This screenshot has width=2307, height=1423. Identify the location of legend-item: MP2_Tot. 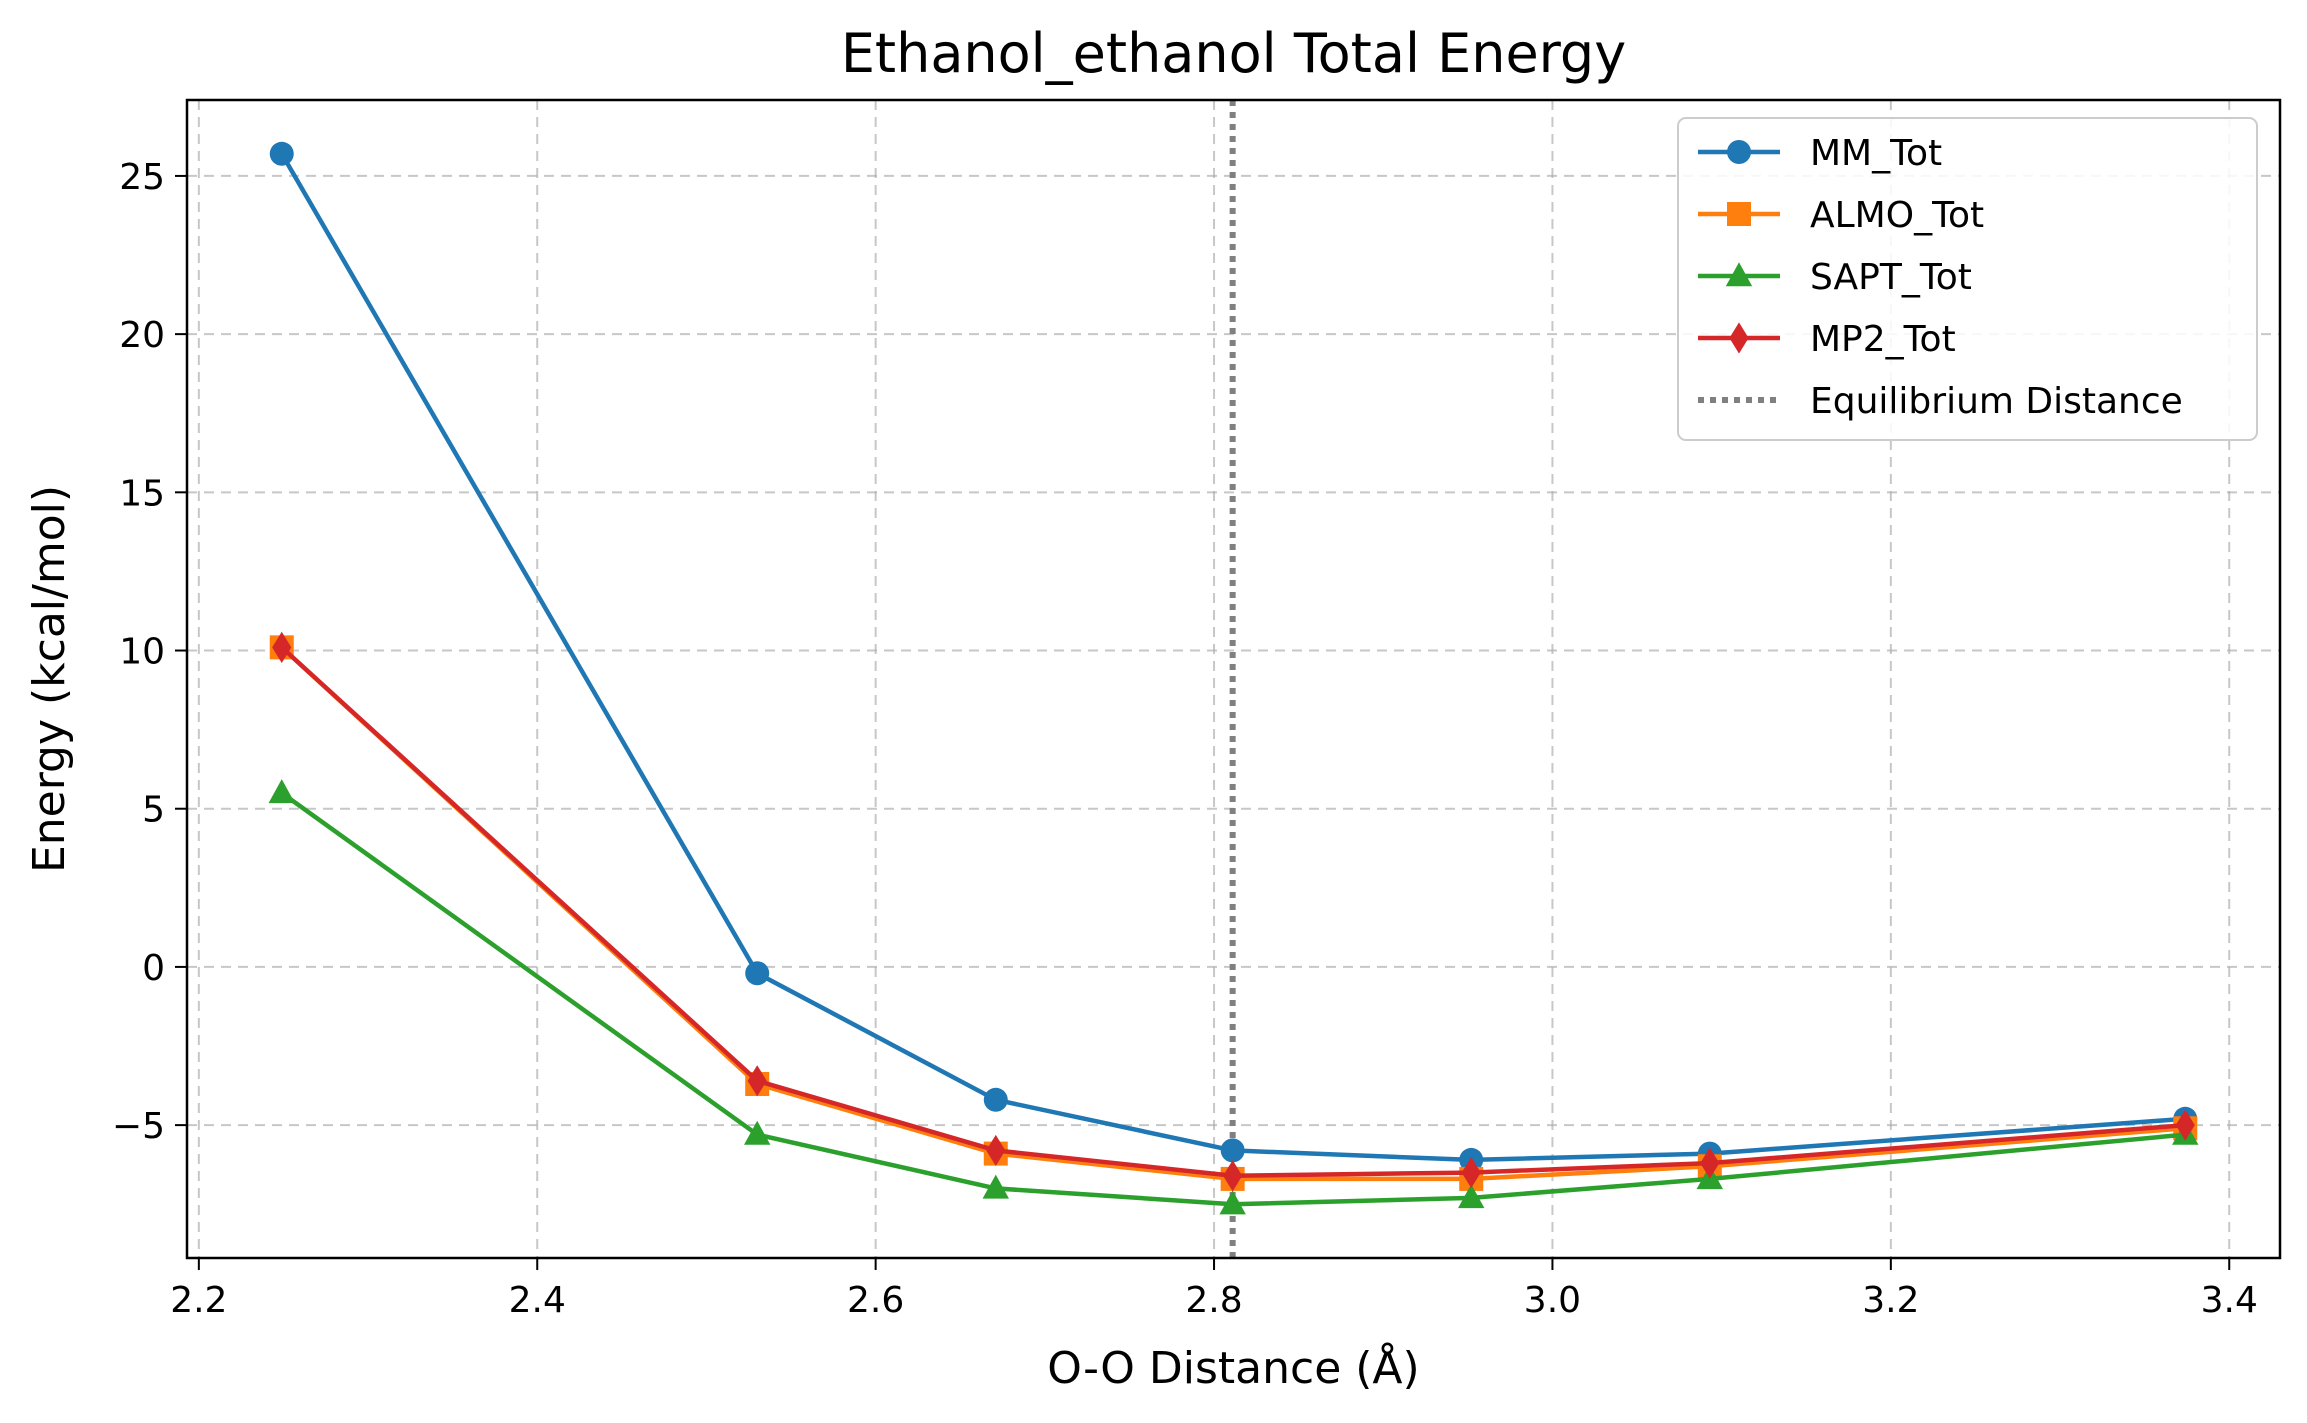
(1827, 339).